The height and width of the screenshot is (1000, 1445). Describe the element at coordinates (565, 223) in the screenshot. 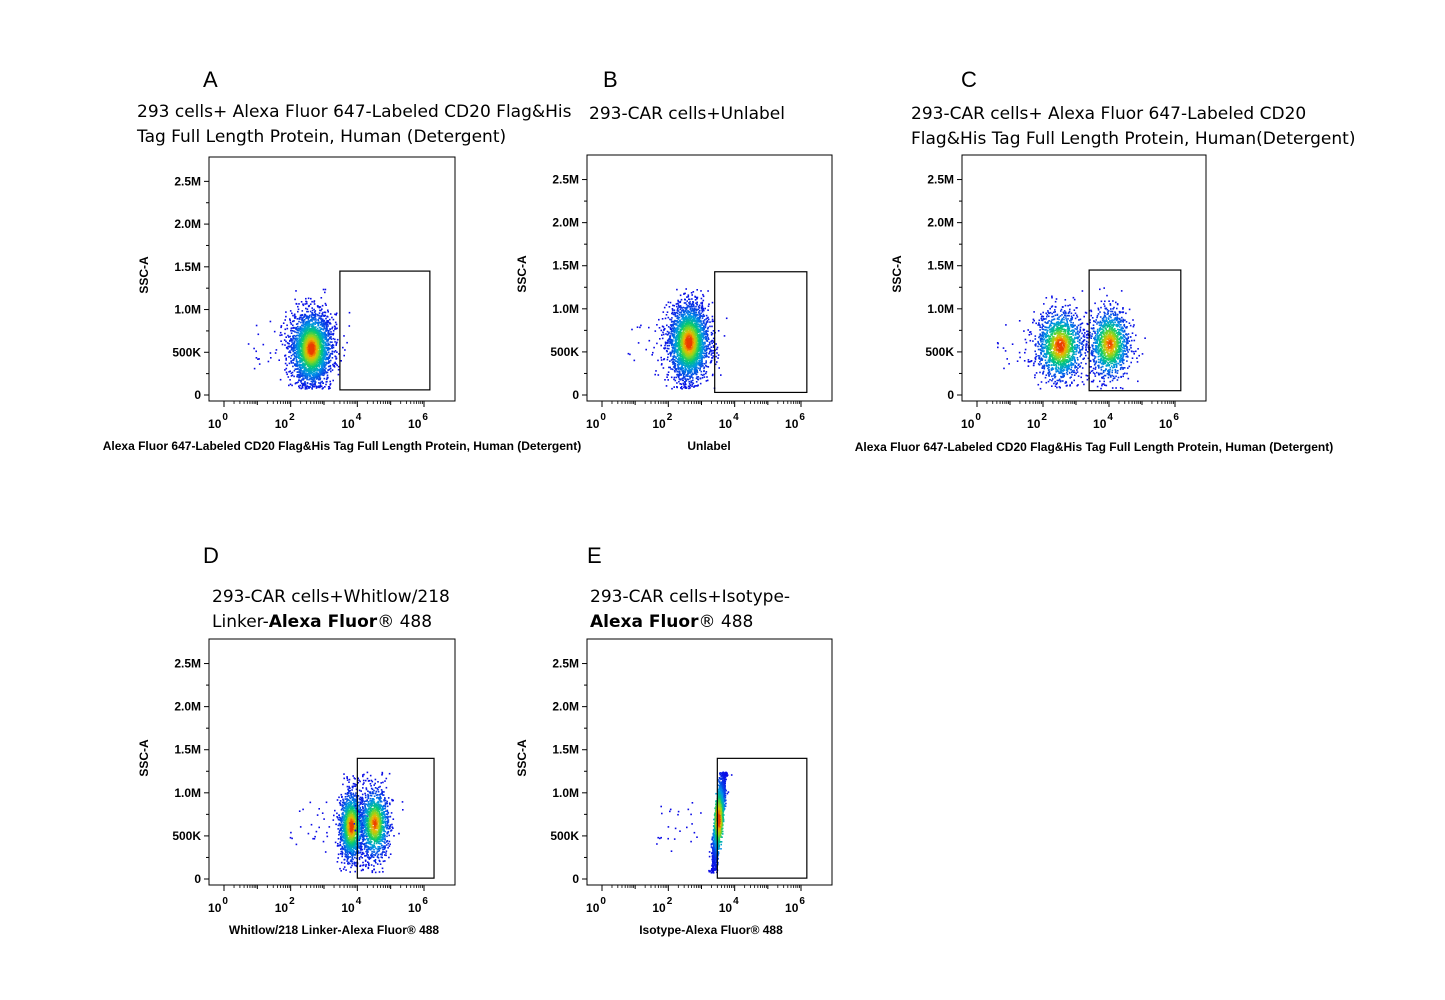

I see `y-tick-label: 2.0M` at that location.